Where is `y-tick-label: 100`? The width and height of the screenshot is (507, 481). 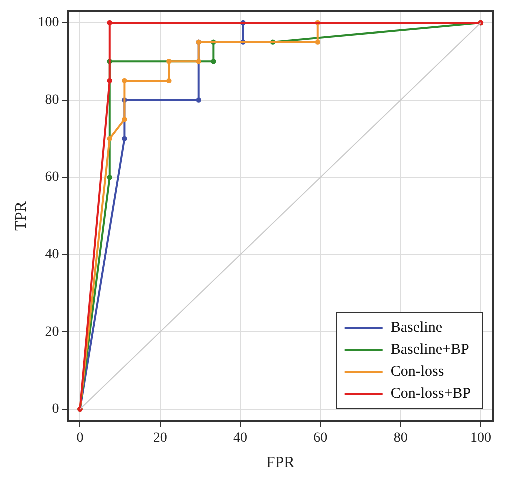
y-tick-label: 100 is located at coordinates (49, 23).